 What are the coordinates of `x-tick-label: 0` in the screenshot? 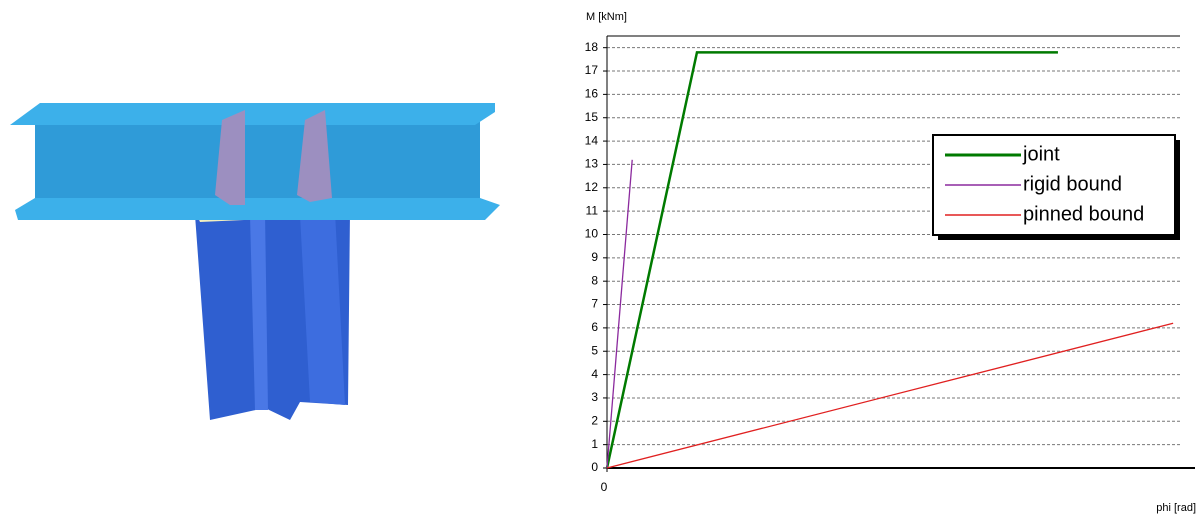 It's located at (604, 487).